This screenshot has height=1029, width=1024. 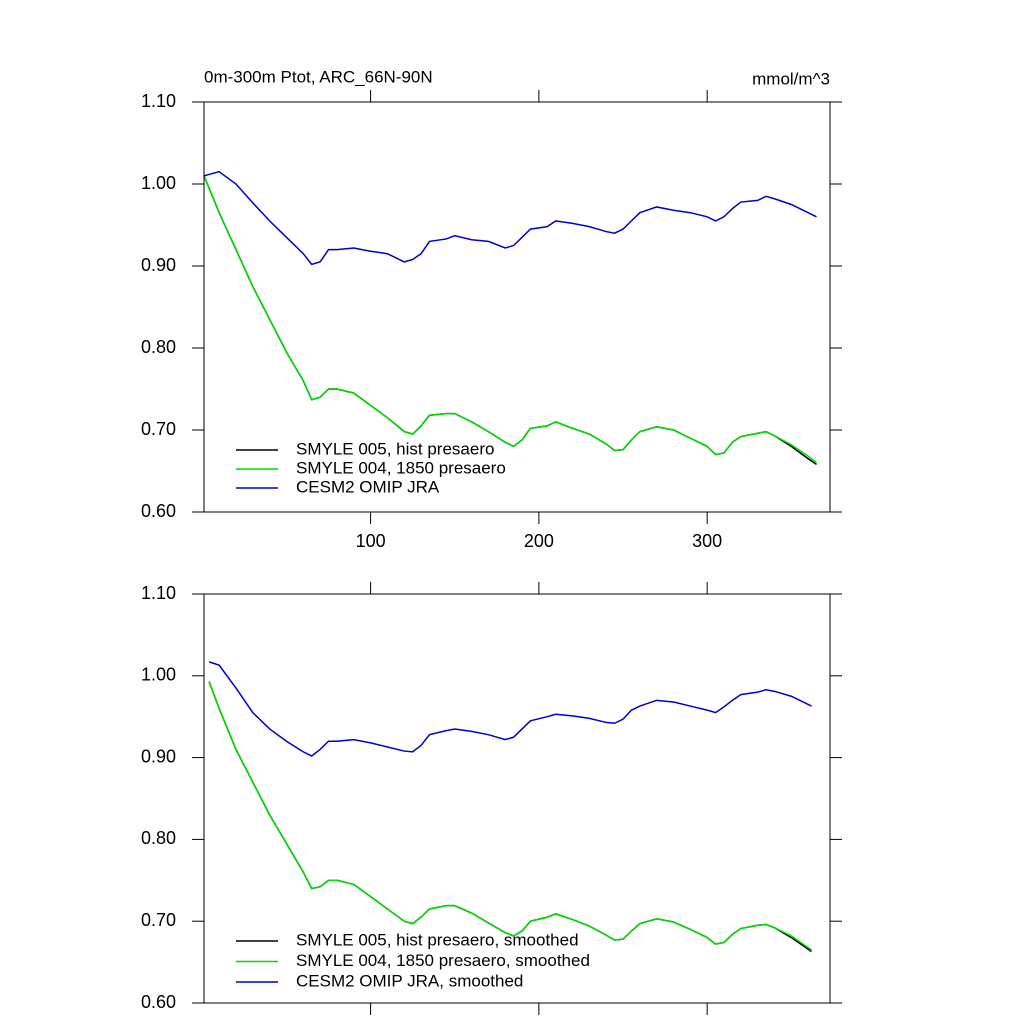 What do you see at coordinates (318, 76) in the screenshot?
I see `chart-title: 0m-300m Ptot, ARC_66N-90N` at bounding box center [318, 76].